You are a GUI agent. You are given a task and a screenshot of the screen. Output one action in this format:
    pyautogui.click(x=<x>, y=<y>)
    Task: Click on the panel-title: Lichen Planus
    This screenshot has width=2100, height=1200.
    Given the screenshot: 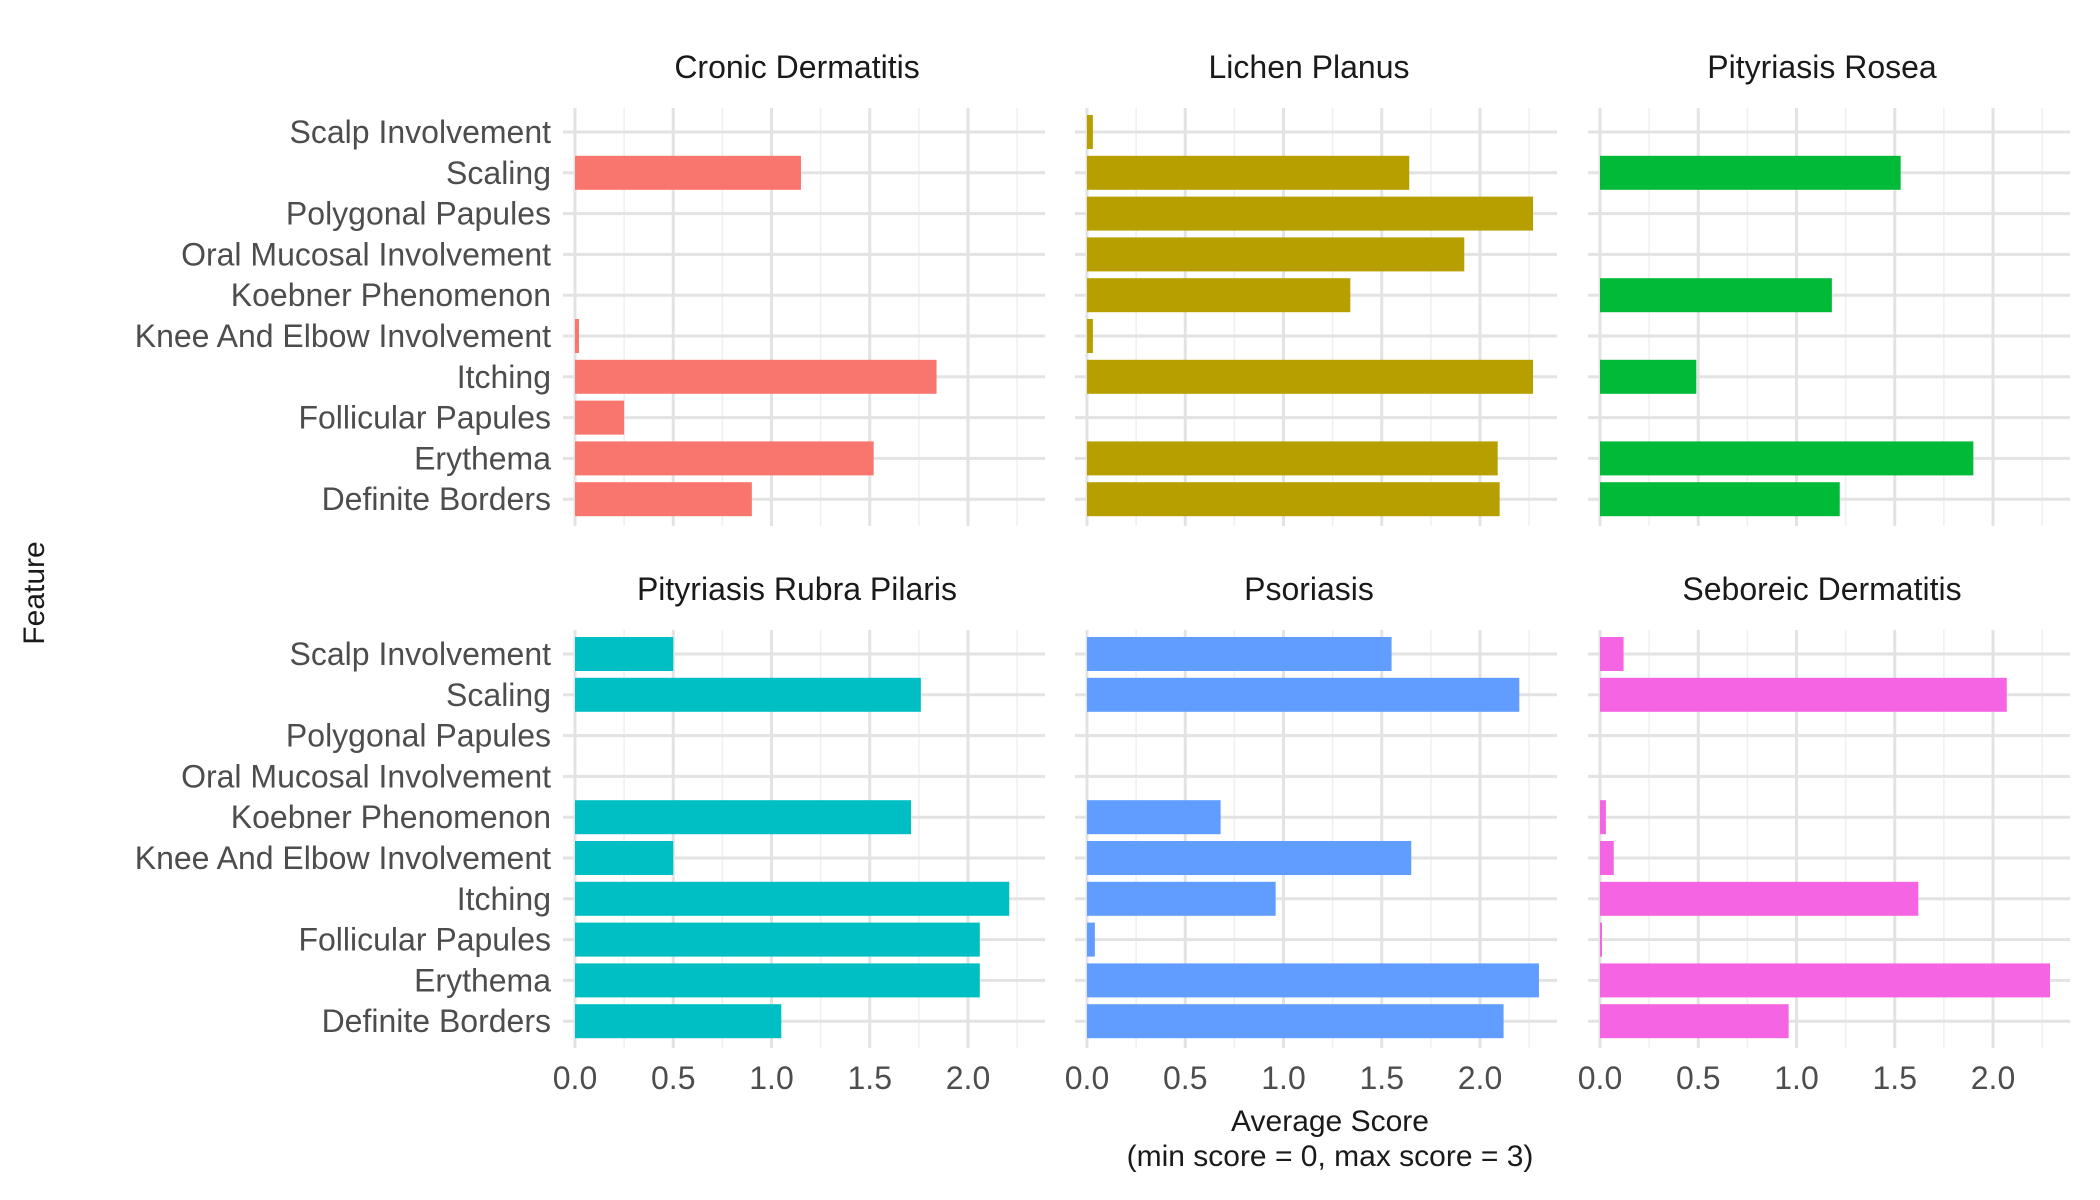 What is the action you would take?
    pyautogui.click(x=1308, y=67)
    